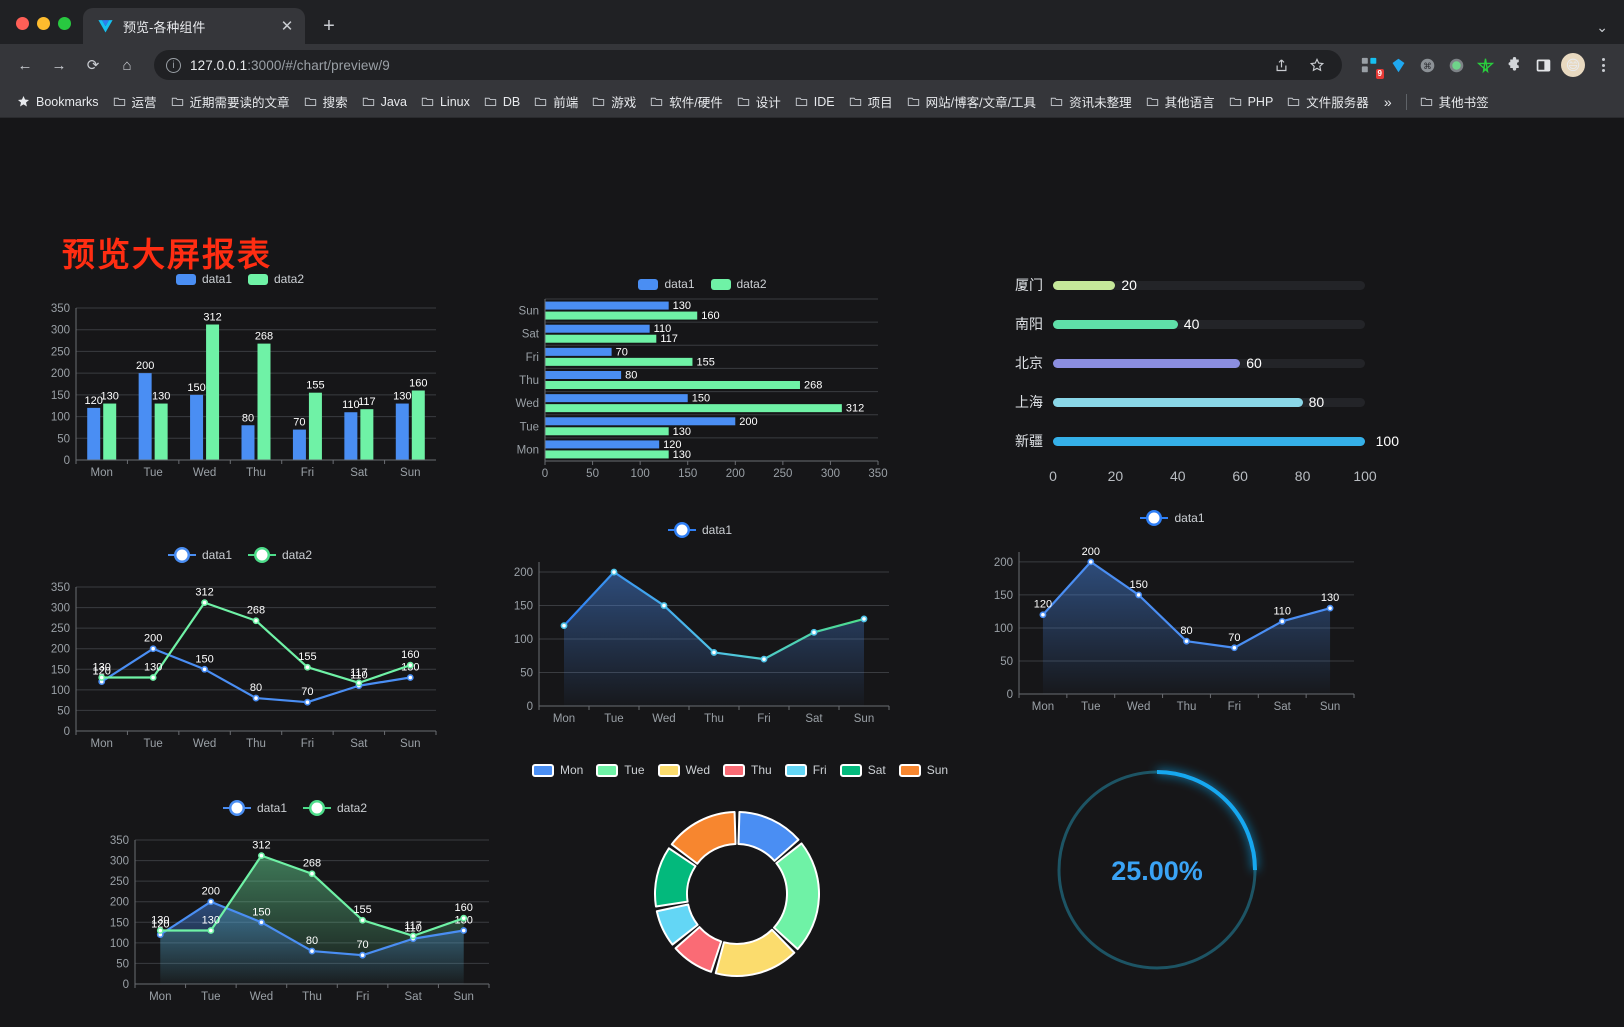 The height and width of the screenshot is (1027, 1624). I want to click on home-button: ⌂, so click(127, 65).